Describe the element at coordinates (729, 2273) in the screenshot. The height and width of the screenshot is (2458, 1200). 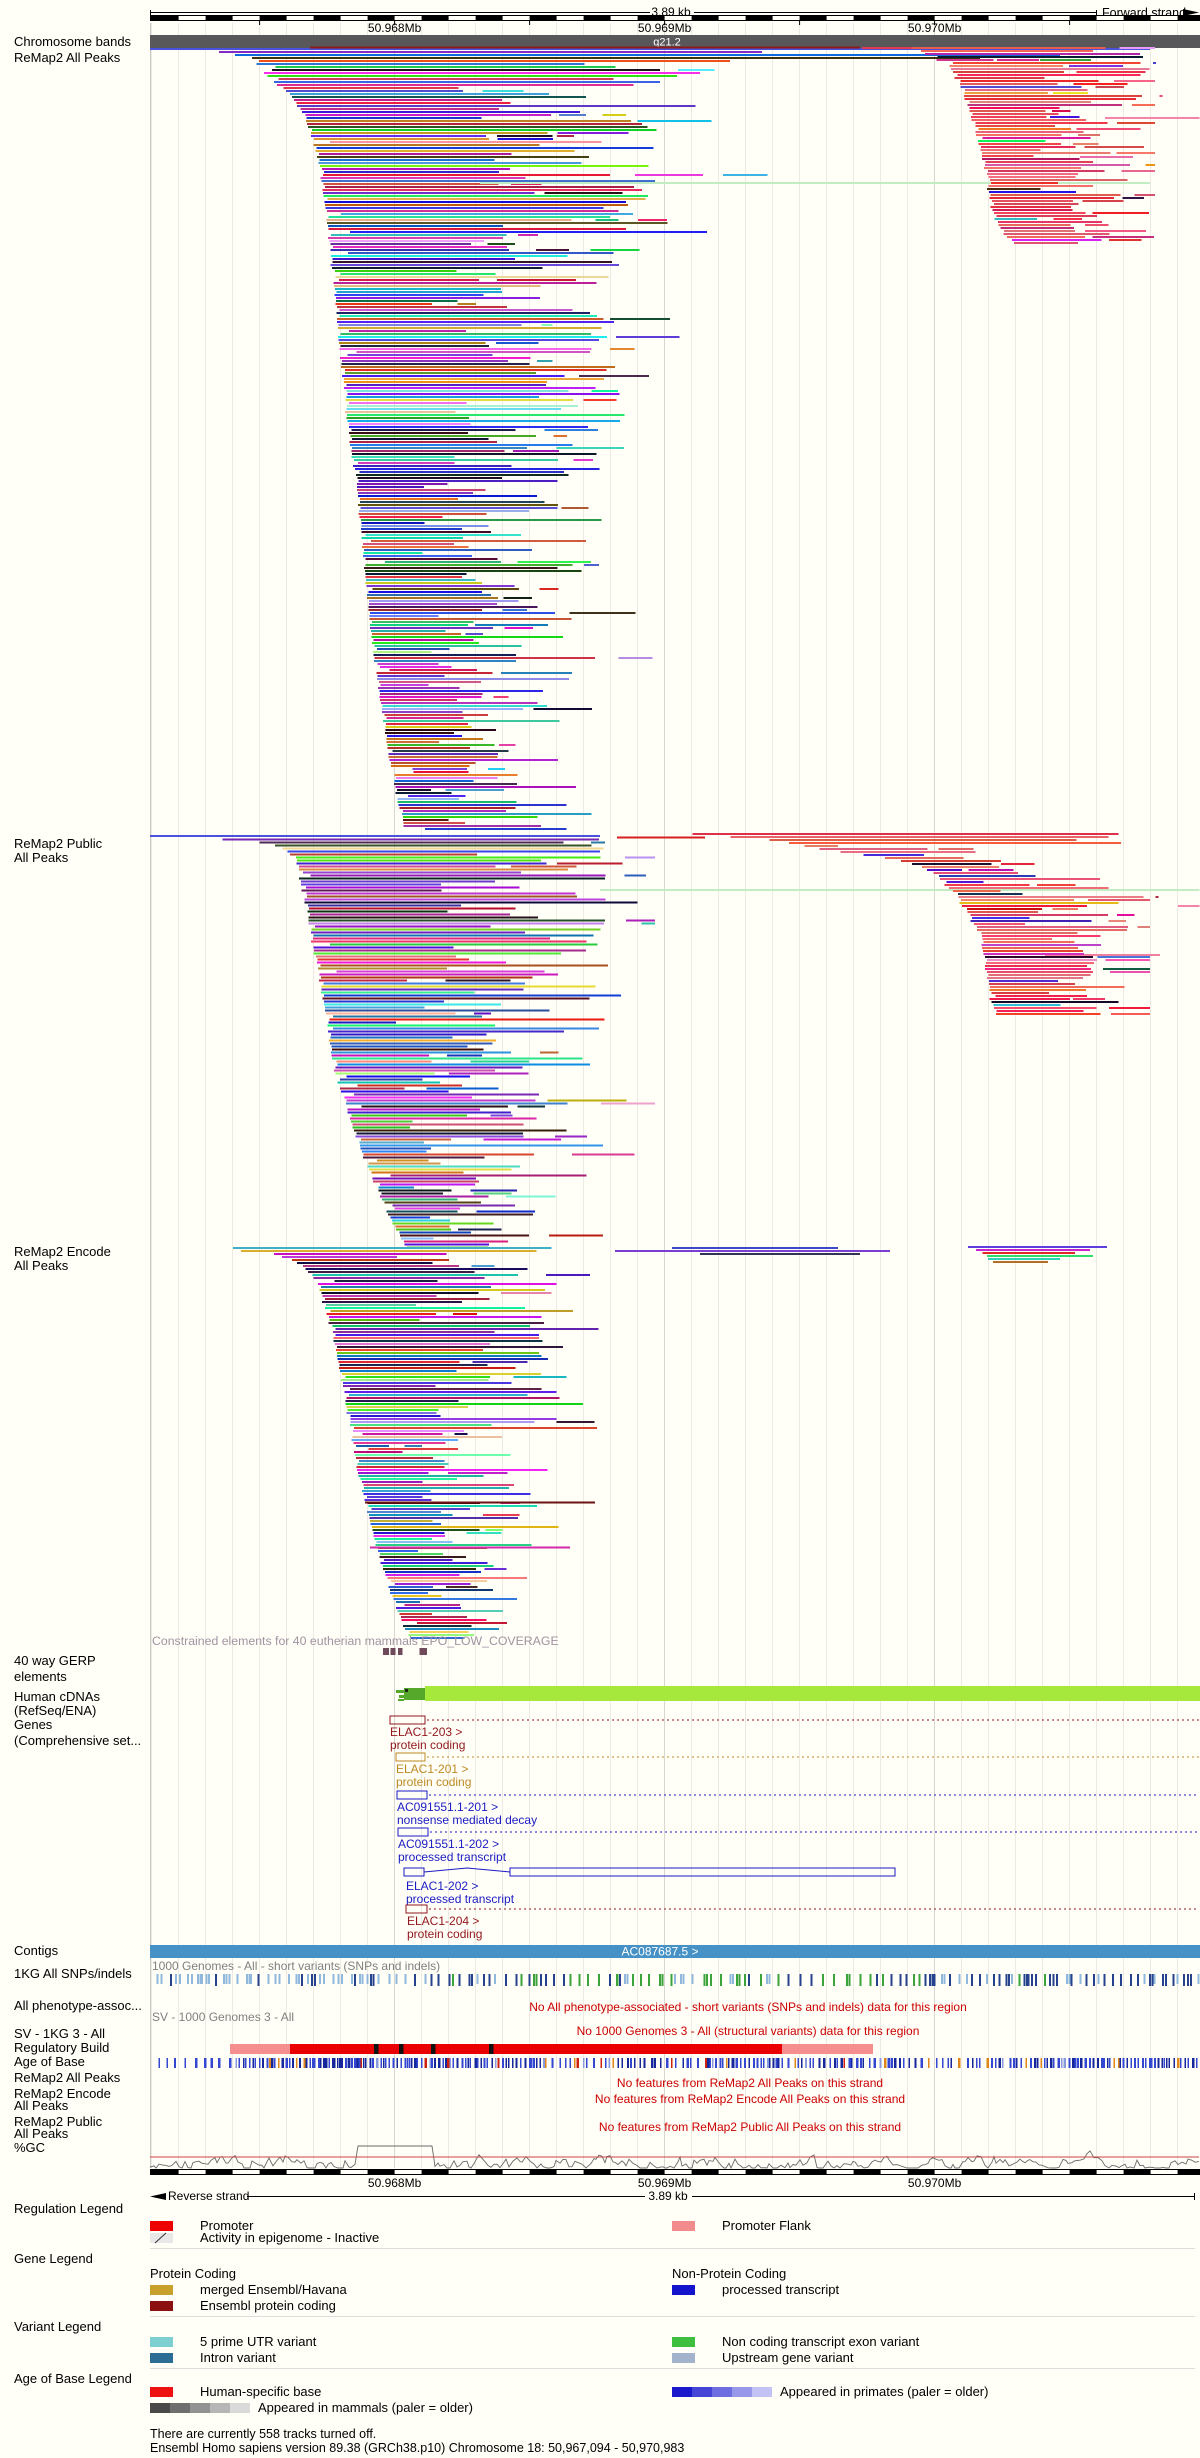
I see `svg-text: Non-Protein Coding` at that location.